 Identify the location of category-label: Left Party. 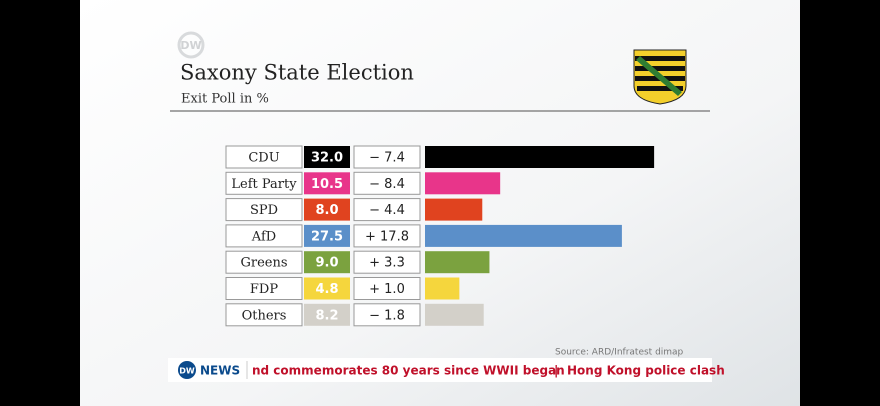
(264, 184).